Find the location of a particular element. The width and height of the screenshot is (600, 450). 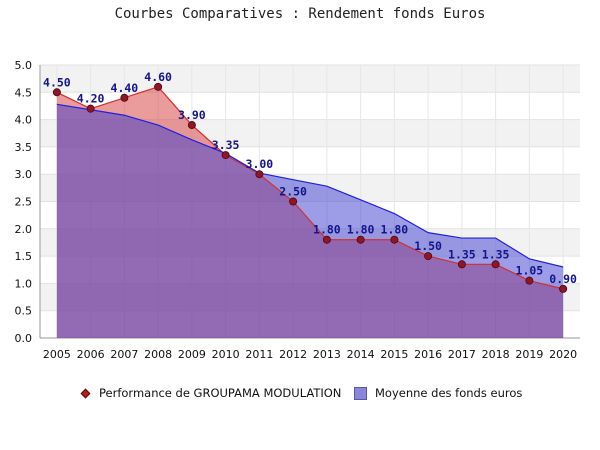

y-tick-label: 2.5 is located at coordinates (24, 202).